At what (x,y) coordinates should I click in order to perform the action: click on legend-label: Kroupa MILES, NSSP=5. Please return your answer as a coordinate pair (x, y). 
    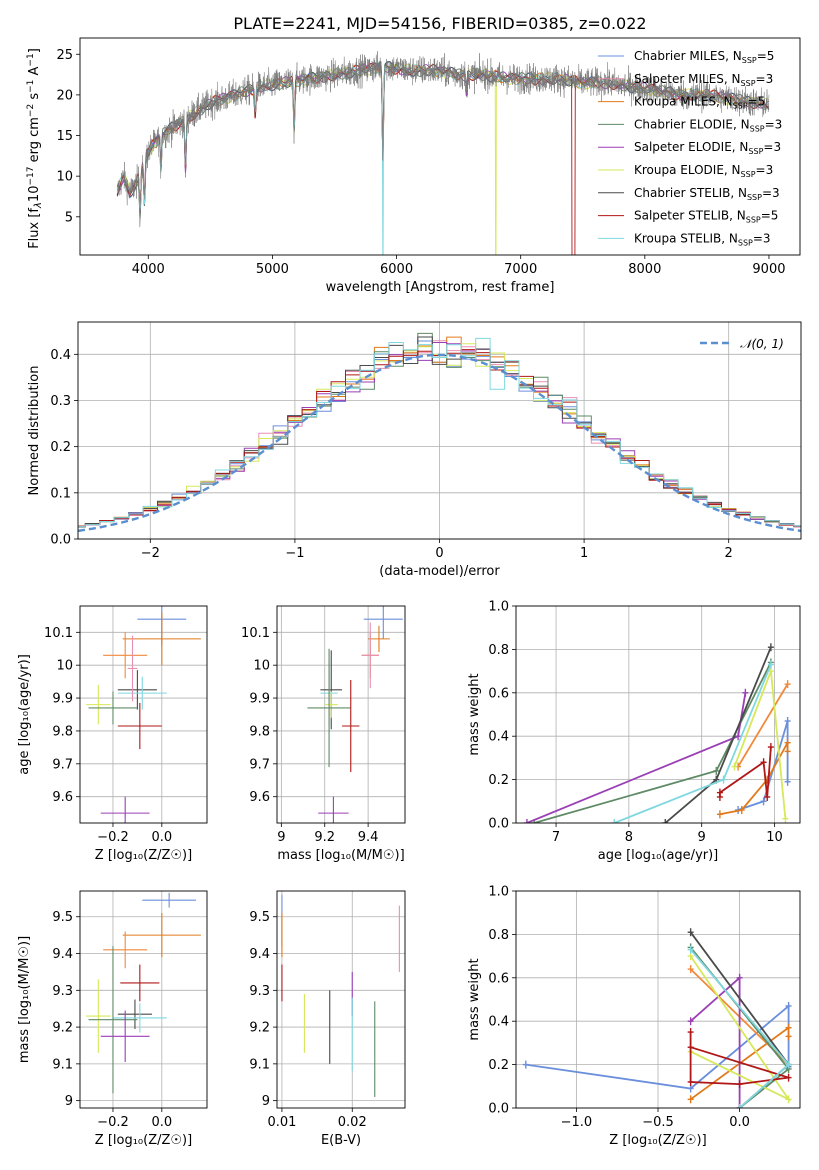
    Looking at the image, I should click on (699, 103).